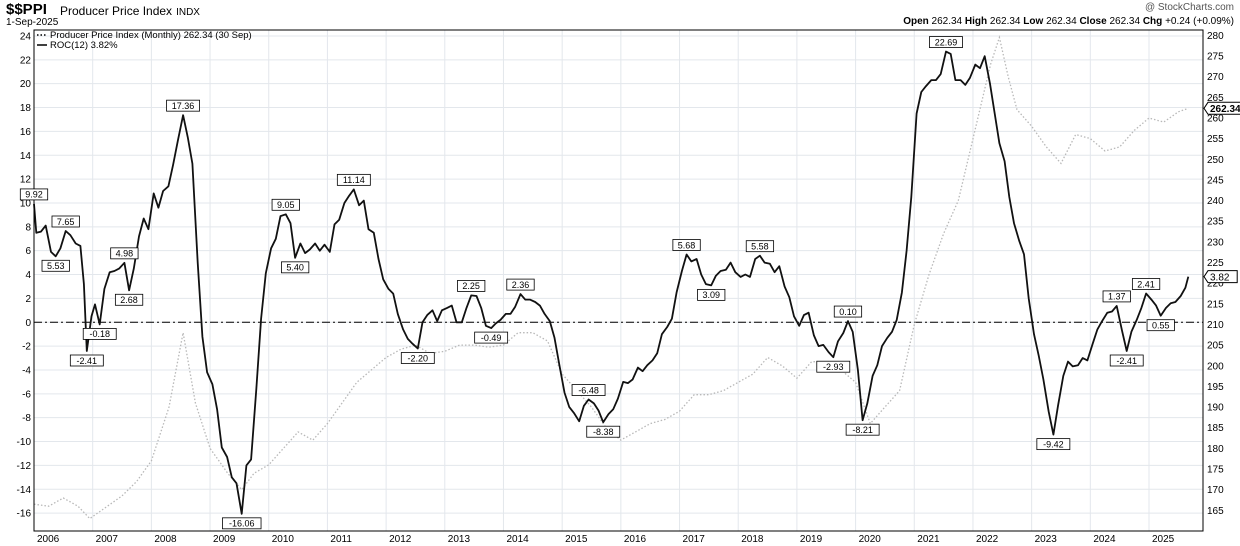 This screenshot has width=1240, height=546. I want to click on chg-value: +0.24 (+0.09%), so click(1199, 21).